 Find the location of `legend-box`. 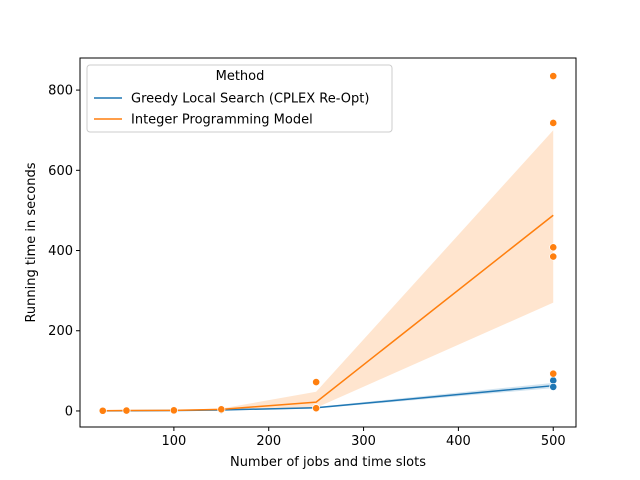

legend-box is located at coordinates (239, 98).